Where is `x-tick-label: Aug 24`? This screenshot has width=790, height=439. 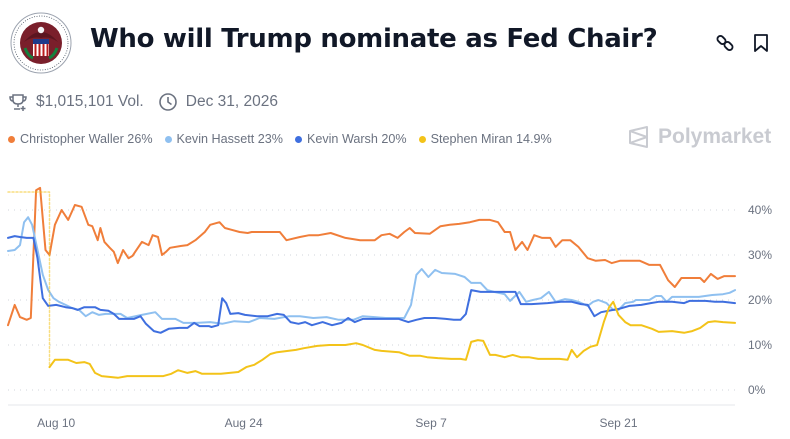
x-tick-label: Aug 24 is located at coordinates (244, 423).